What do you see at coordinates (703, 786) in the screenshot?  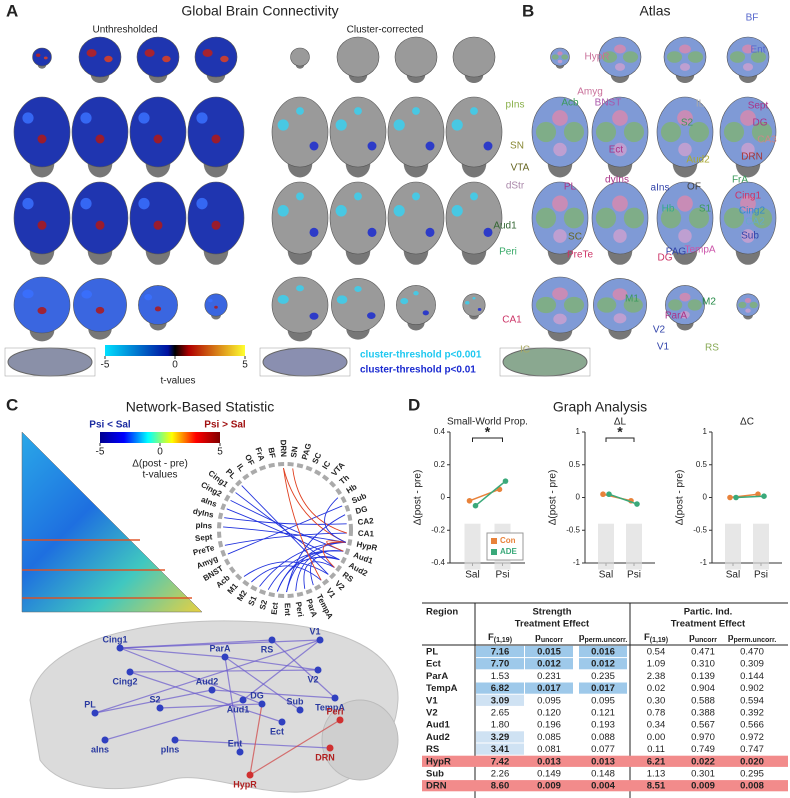 I see `table-cell: 0.009` at bounding box center [703, 786].